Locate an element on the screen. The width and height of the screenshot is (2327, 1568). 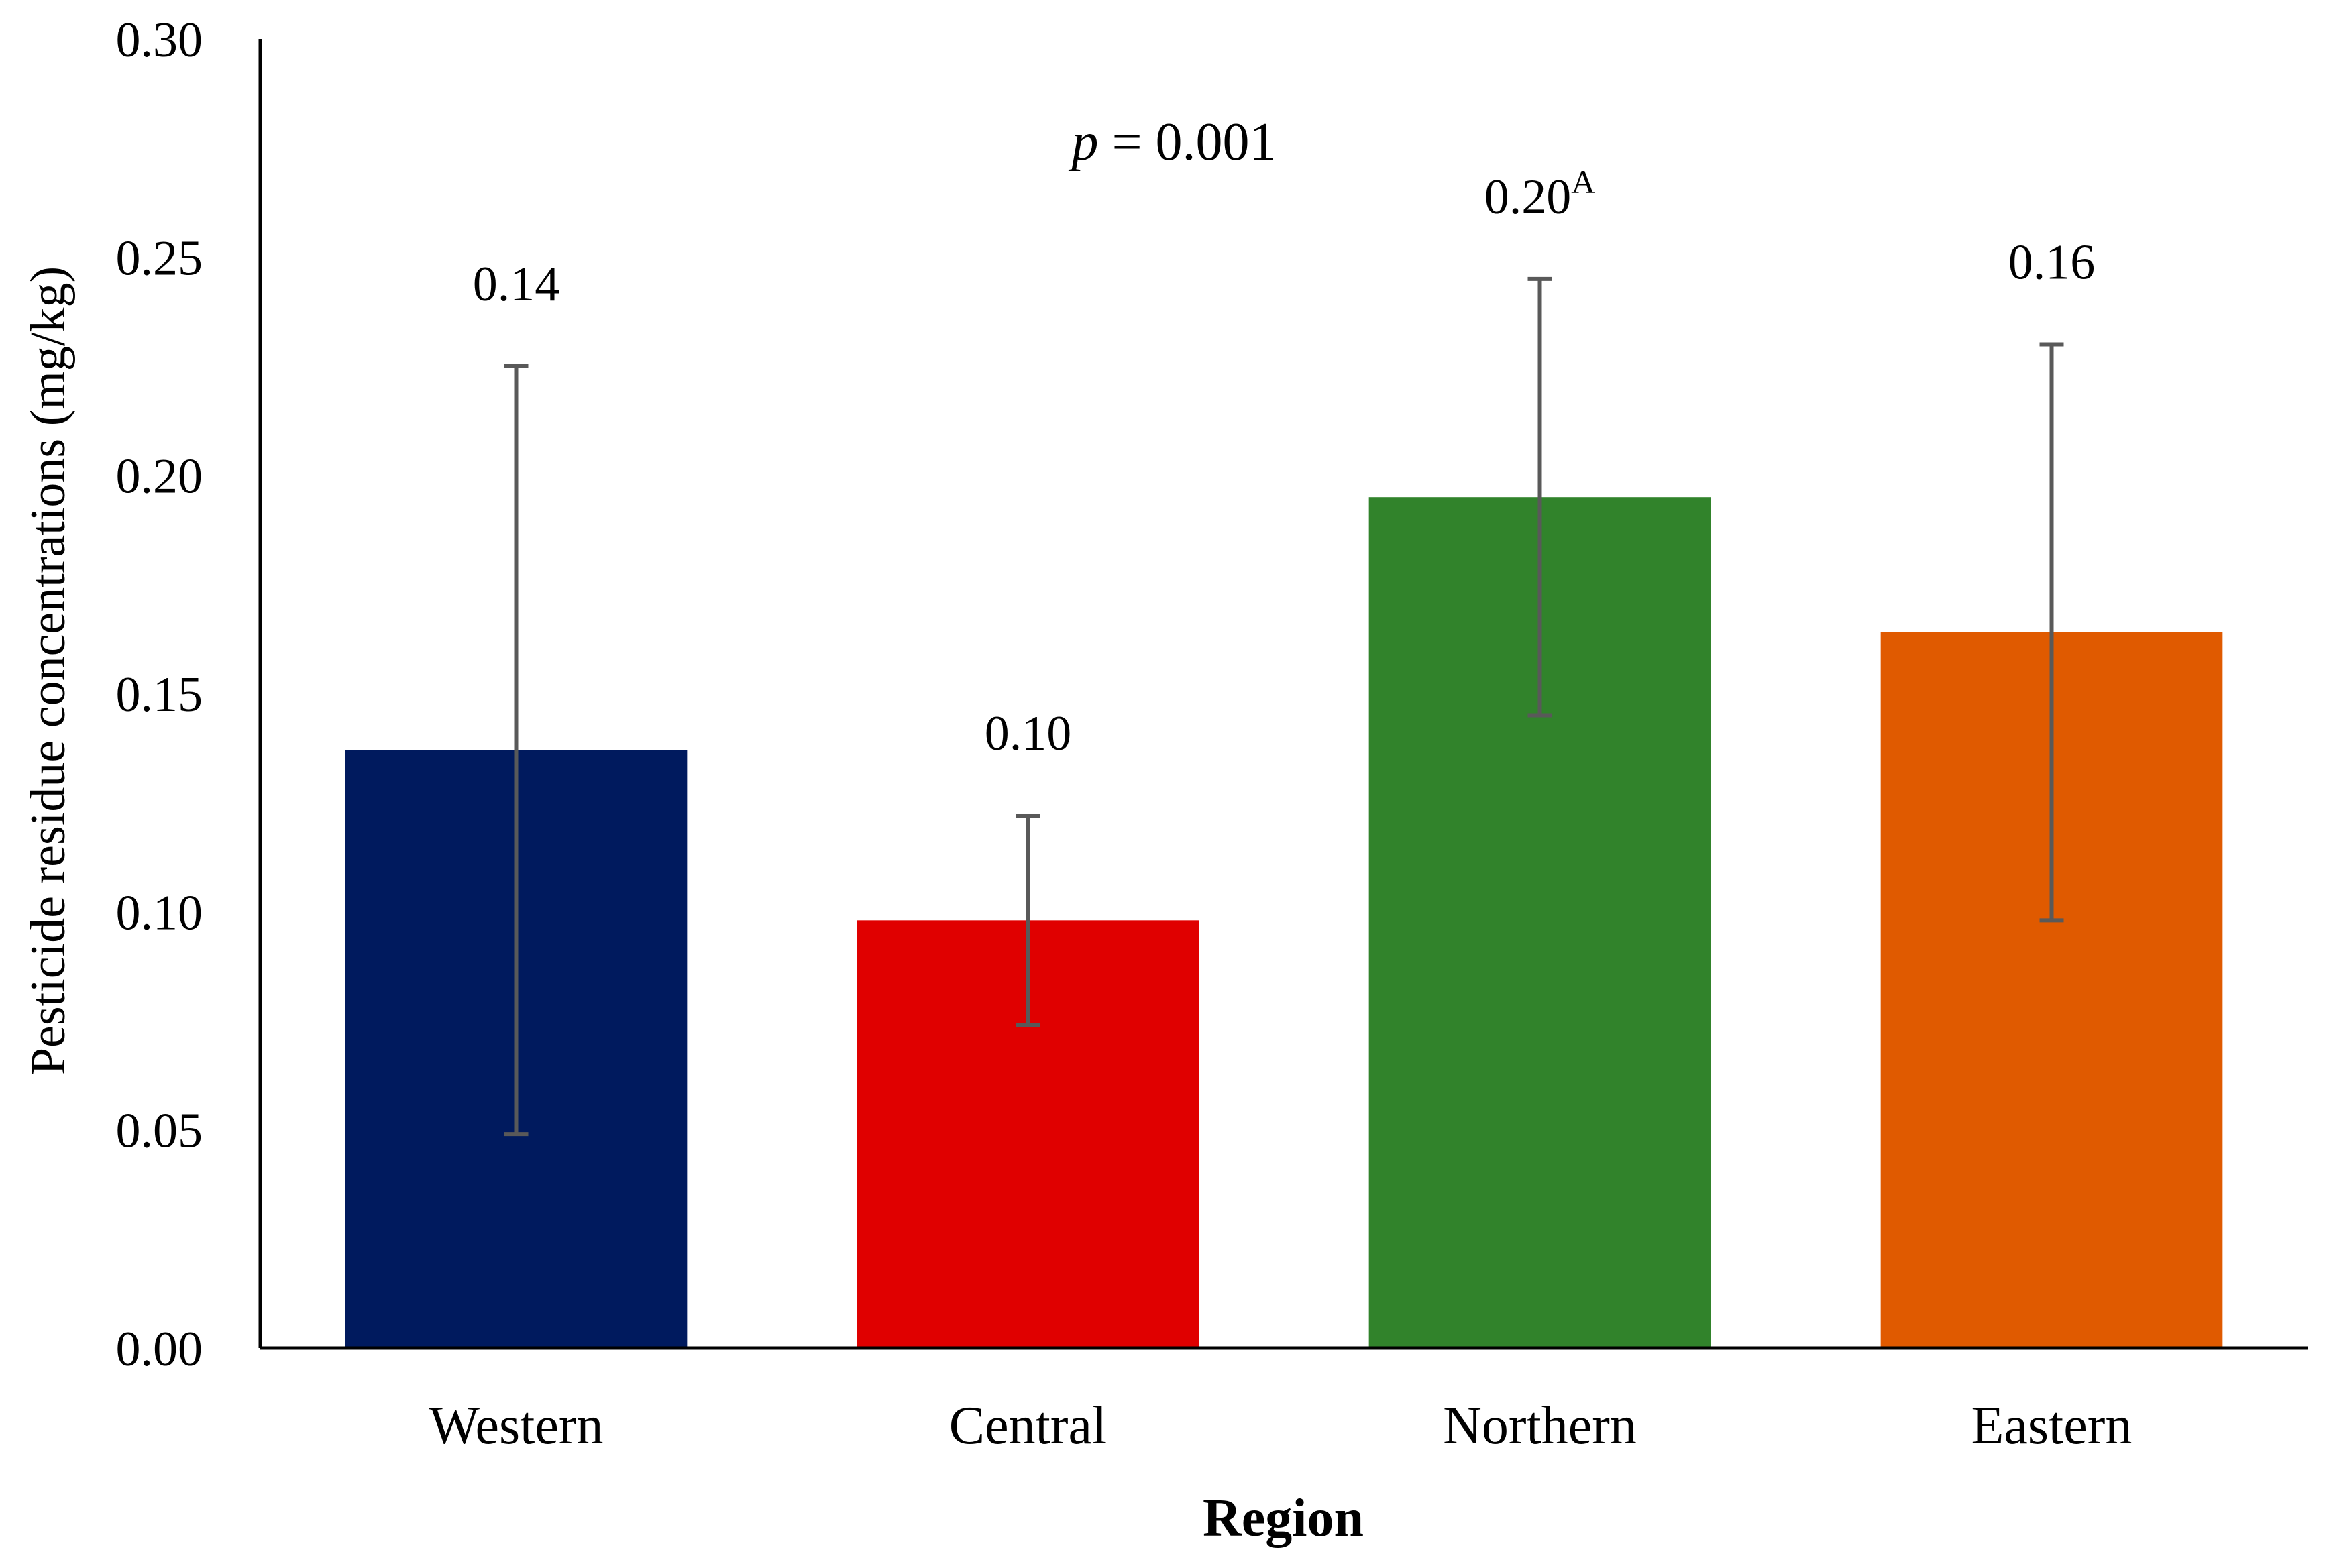
category-label-central: Central is located at coordinates (1028, 1425).